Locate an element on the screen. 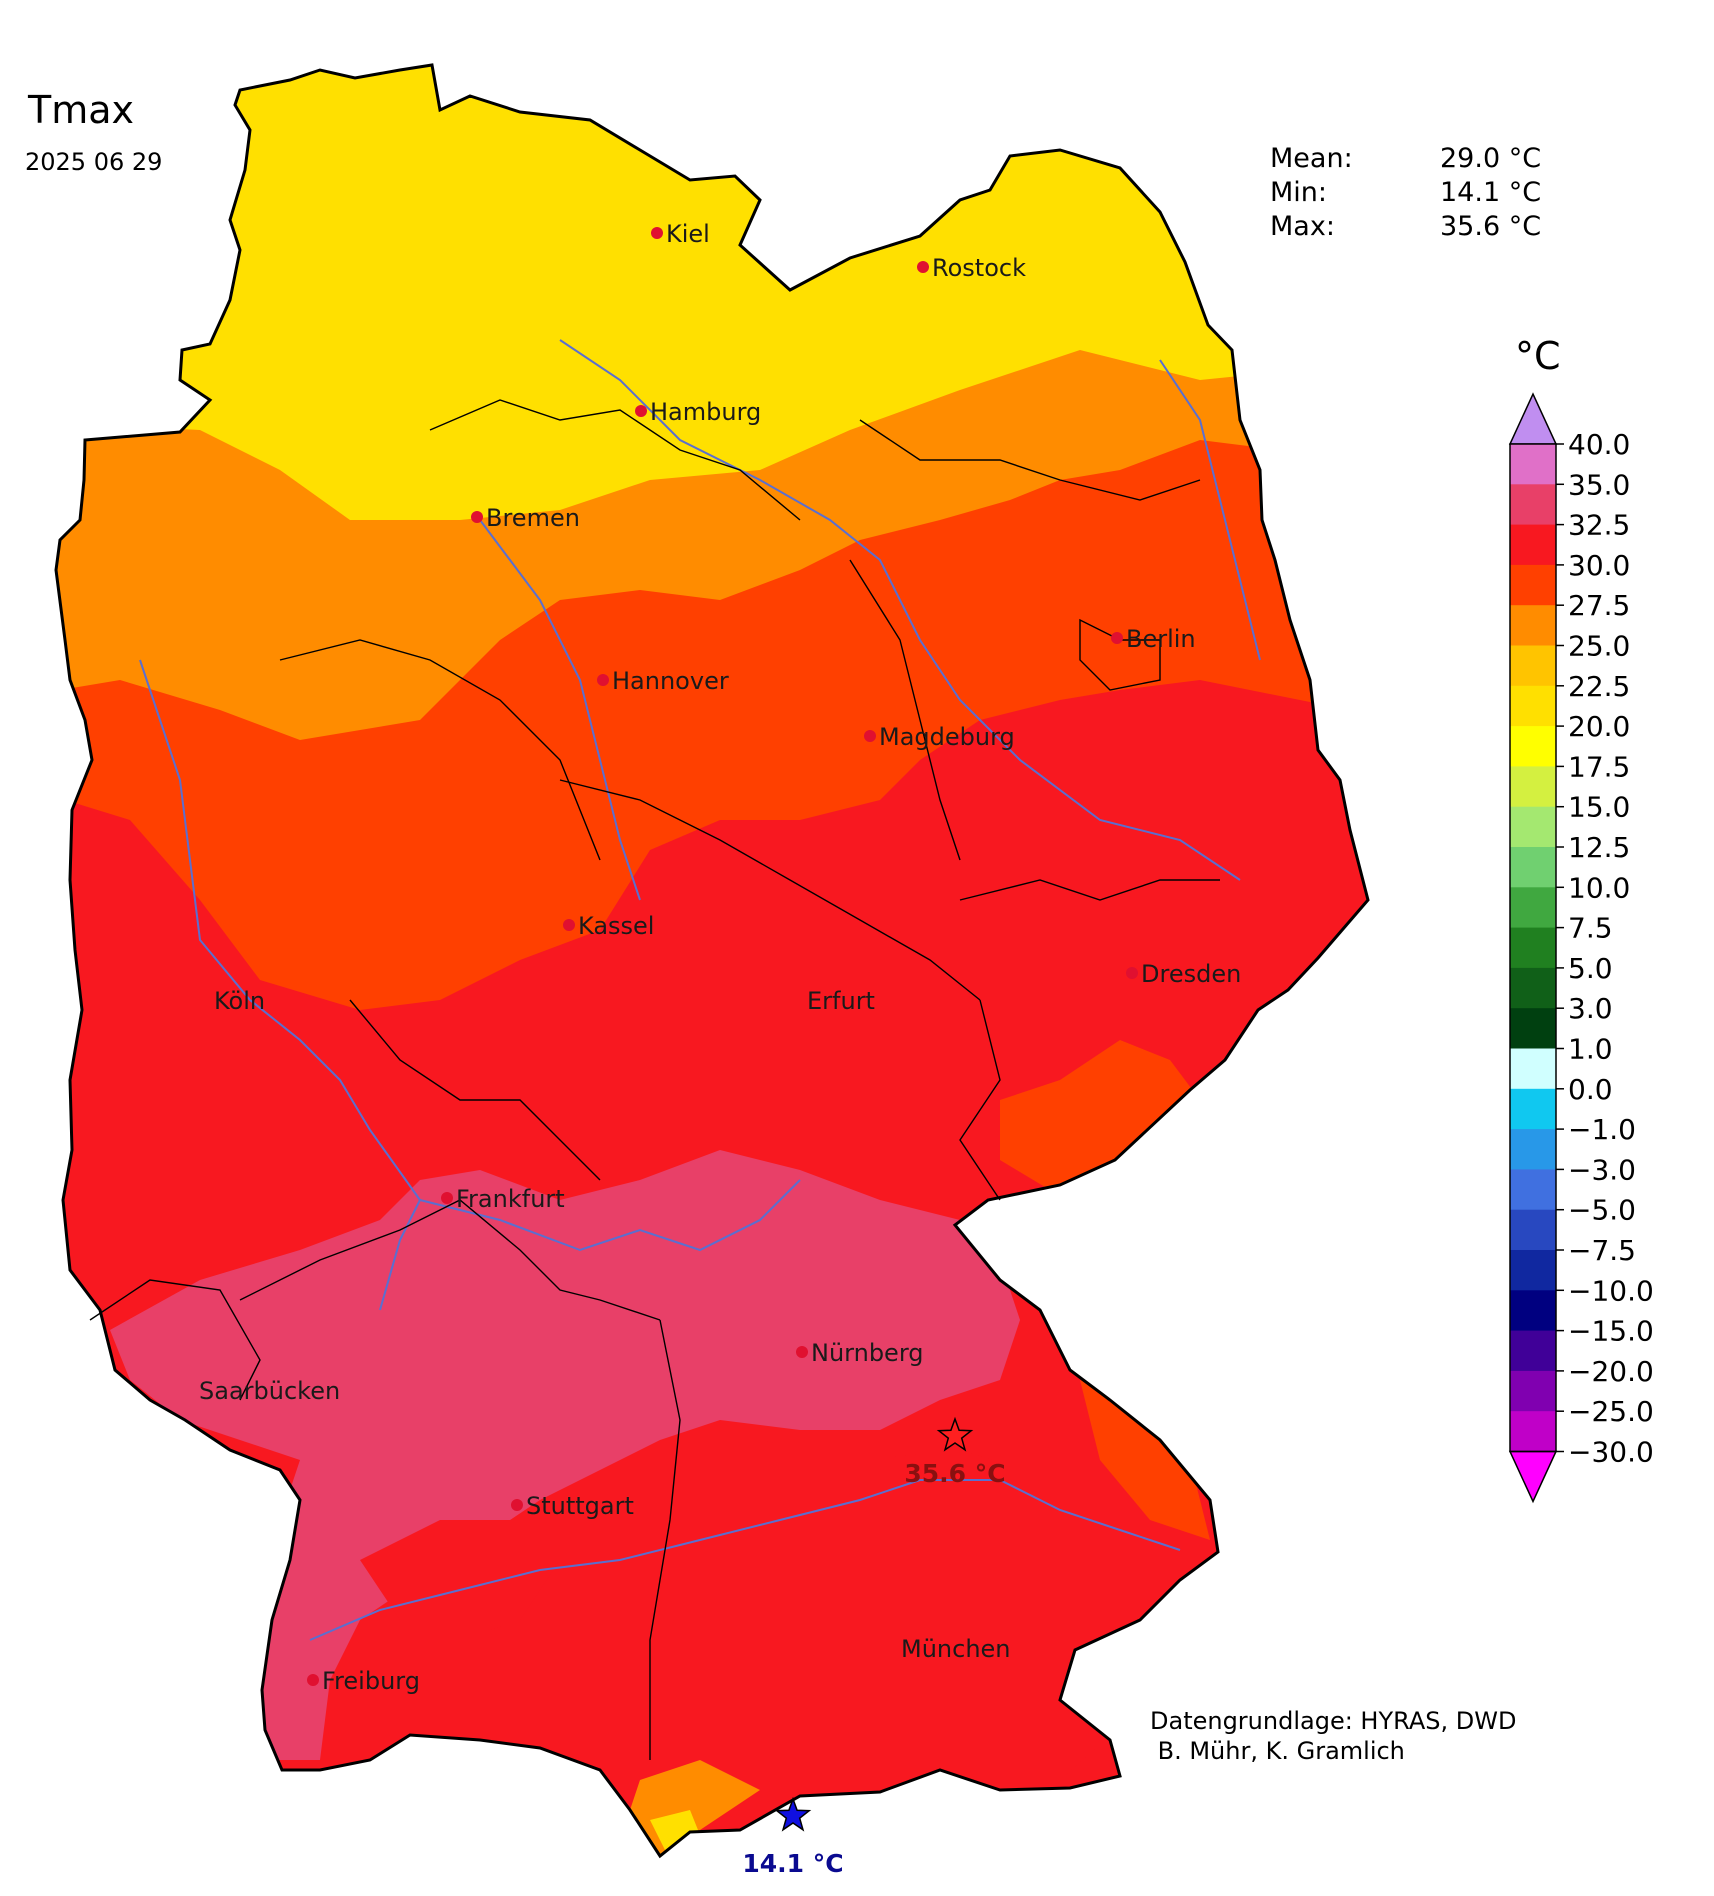 The height and width of the screenshot is (1896, 1714). city-label: Kiel is located at coordinates (688, 234).